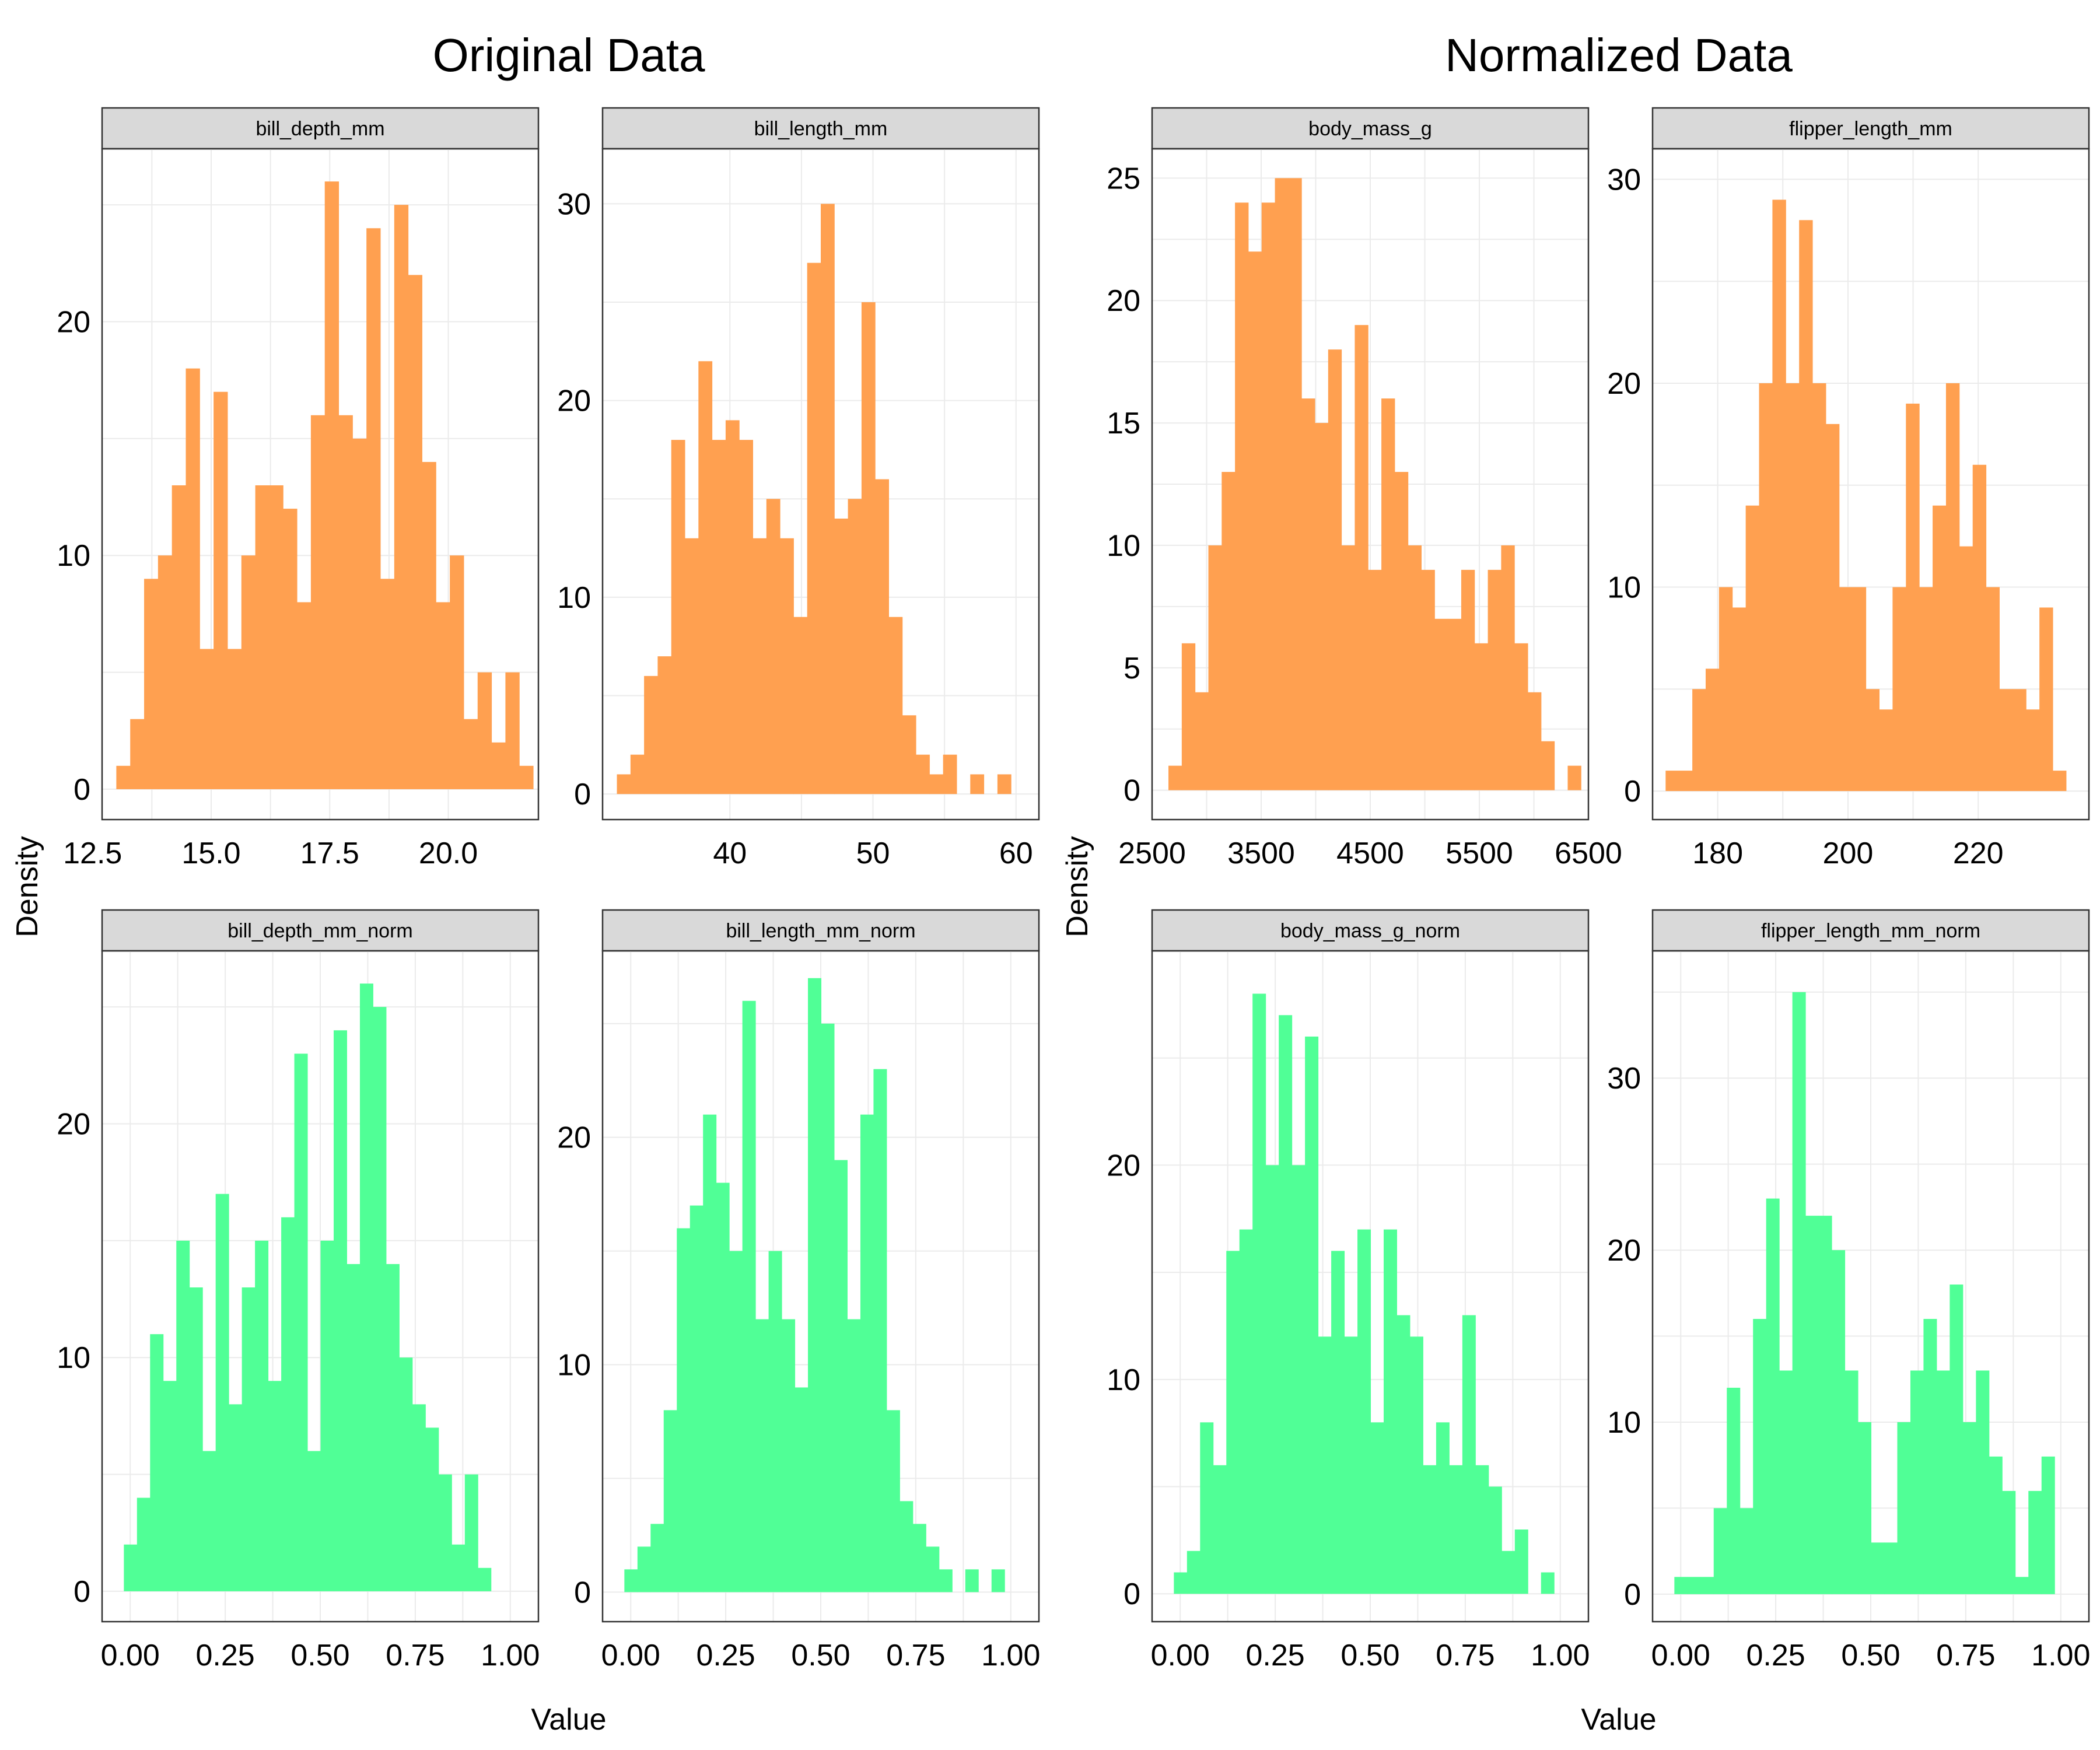 Image resolution: width=2100 pixels, height=1750 pixels. Describe the element at coordinates (1848, 853) in the screenshot. I see `x-tick-label: 200` at that location.